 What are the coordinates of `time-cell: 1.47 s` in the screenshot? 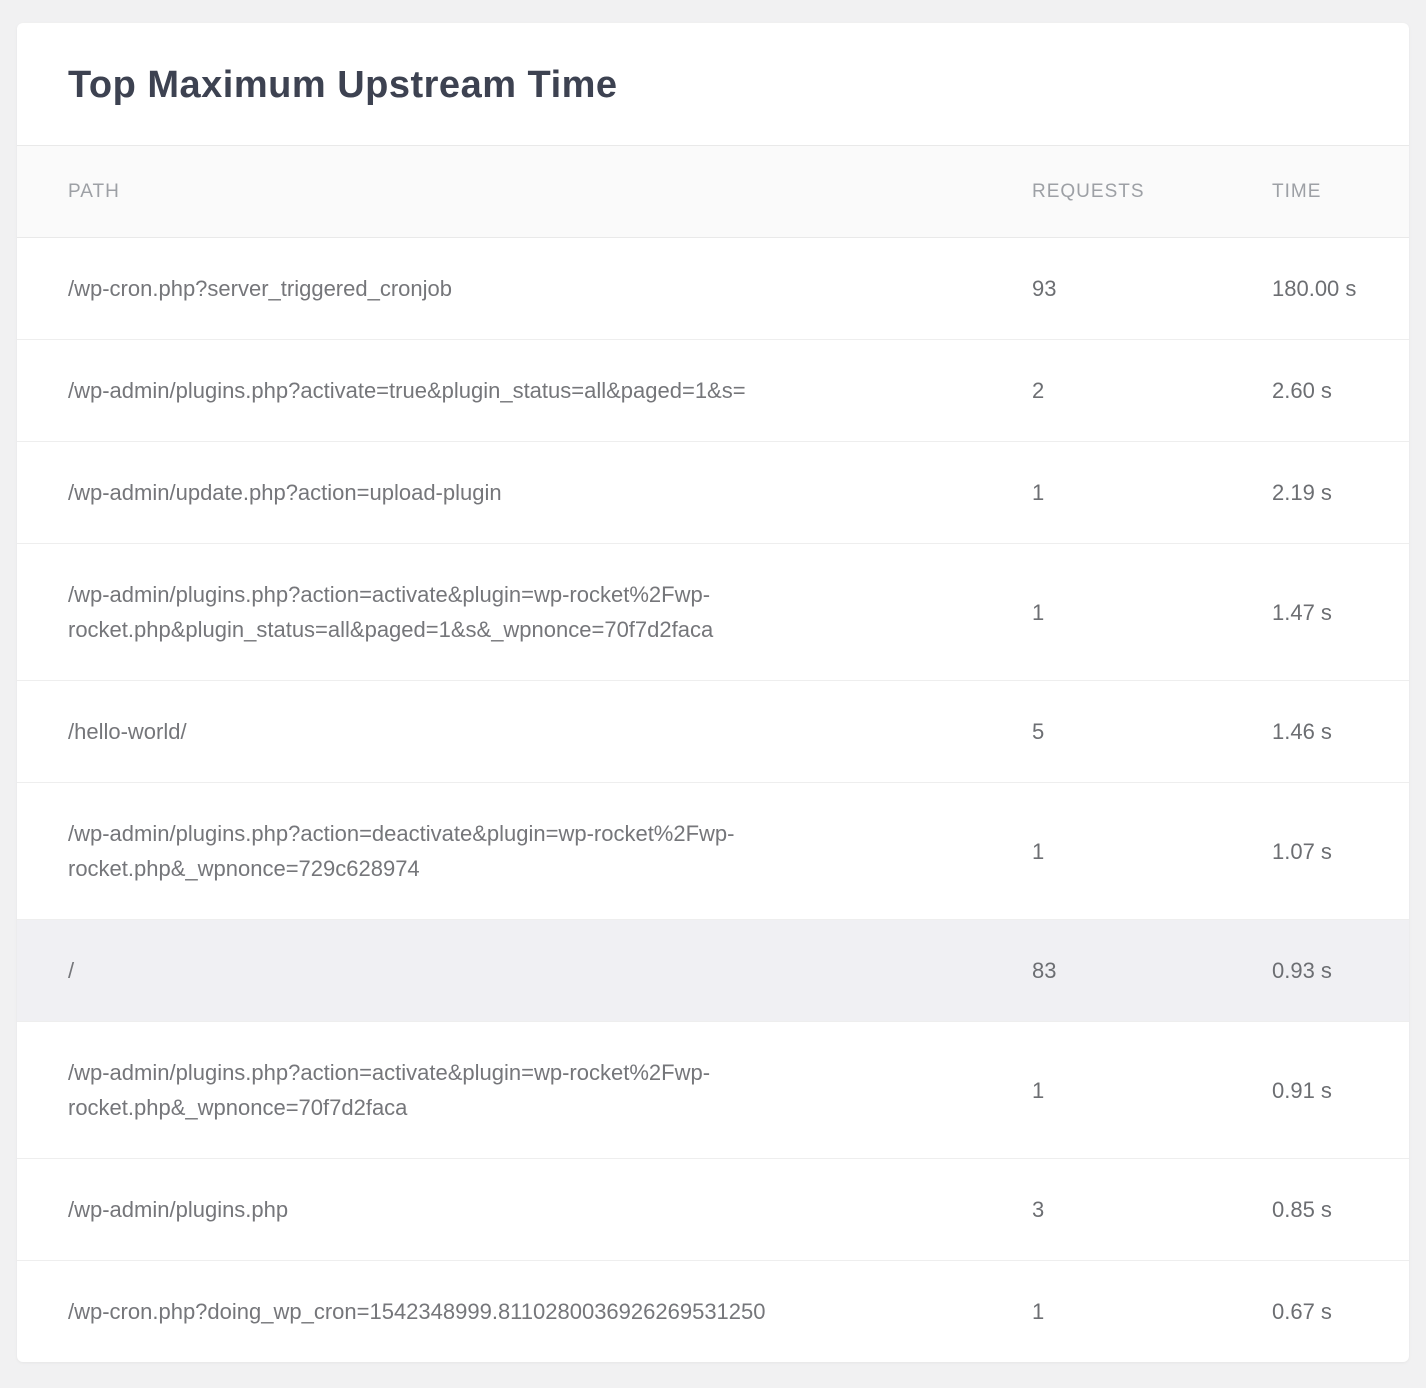 It's located at (1340, 612).